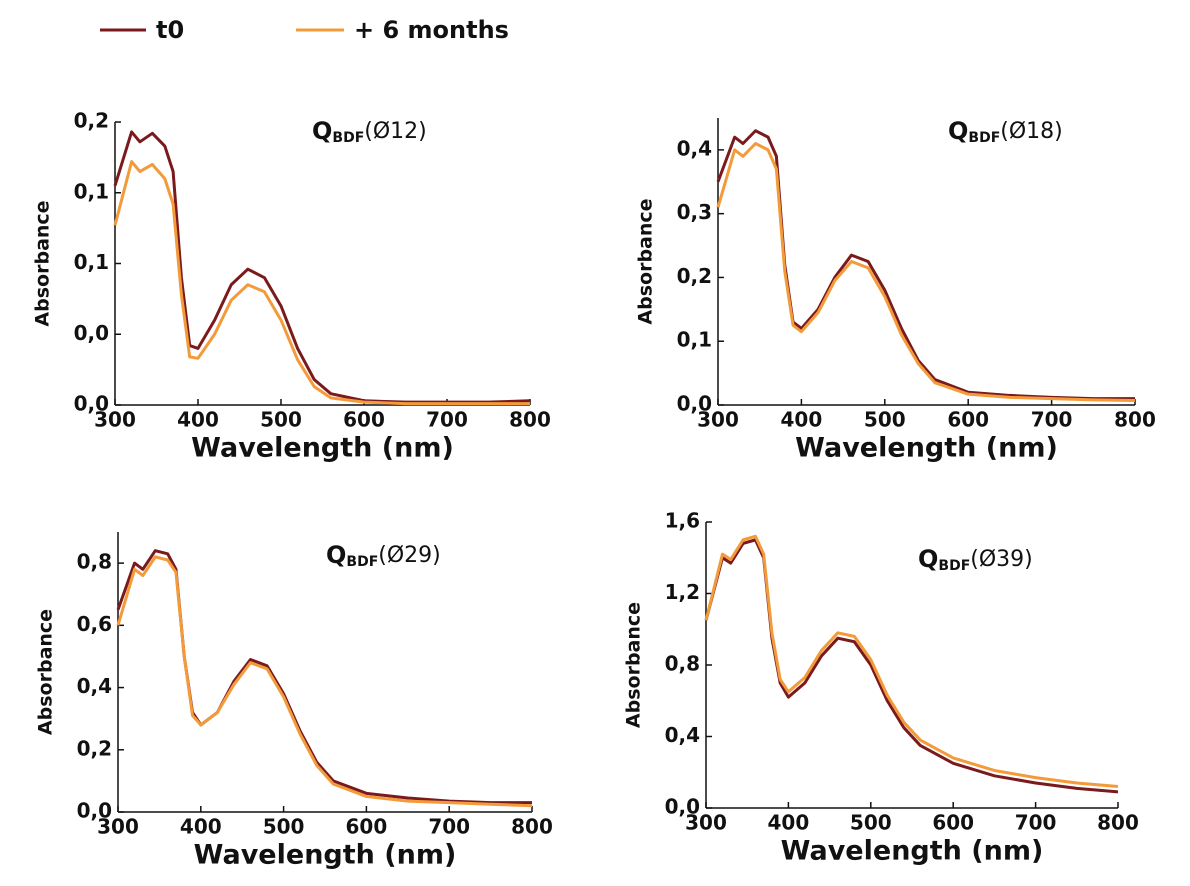 The height and width of the screenshot is (886, 1190). I want to click on chart-title: QBDF(Ø39), so click(975, 559).